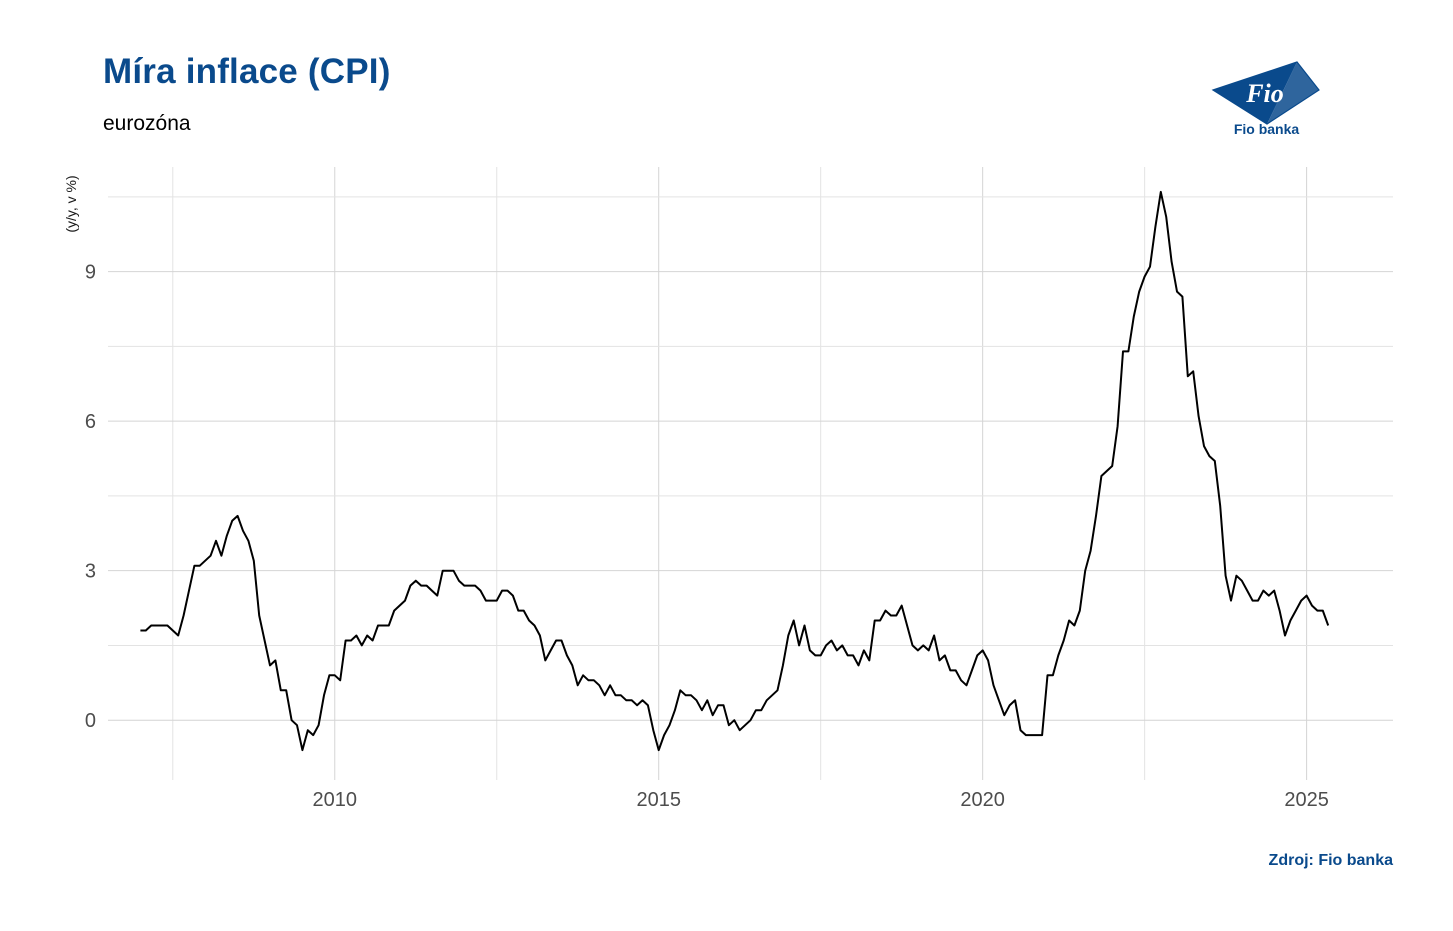 The height and width of the screenshot is (931, 1453). I want to click on y-axis-ticks: 0 3 6 9, so click(90, 497).